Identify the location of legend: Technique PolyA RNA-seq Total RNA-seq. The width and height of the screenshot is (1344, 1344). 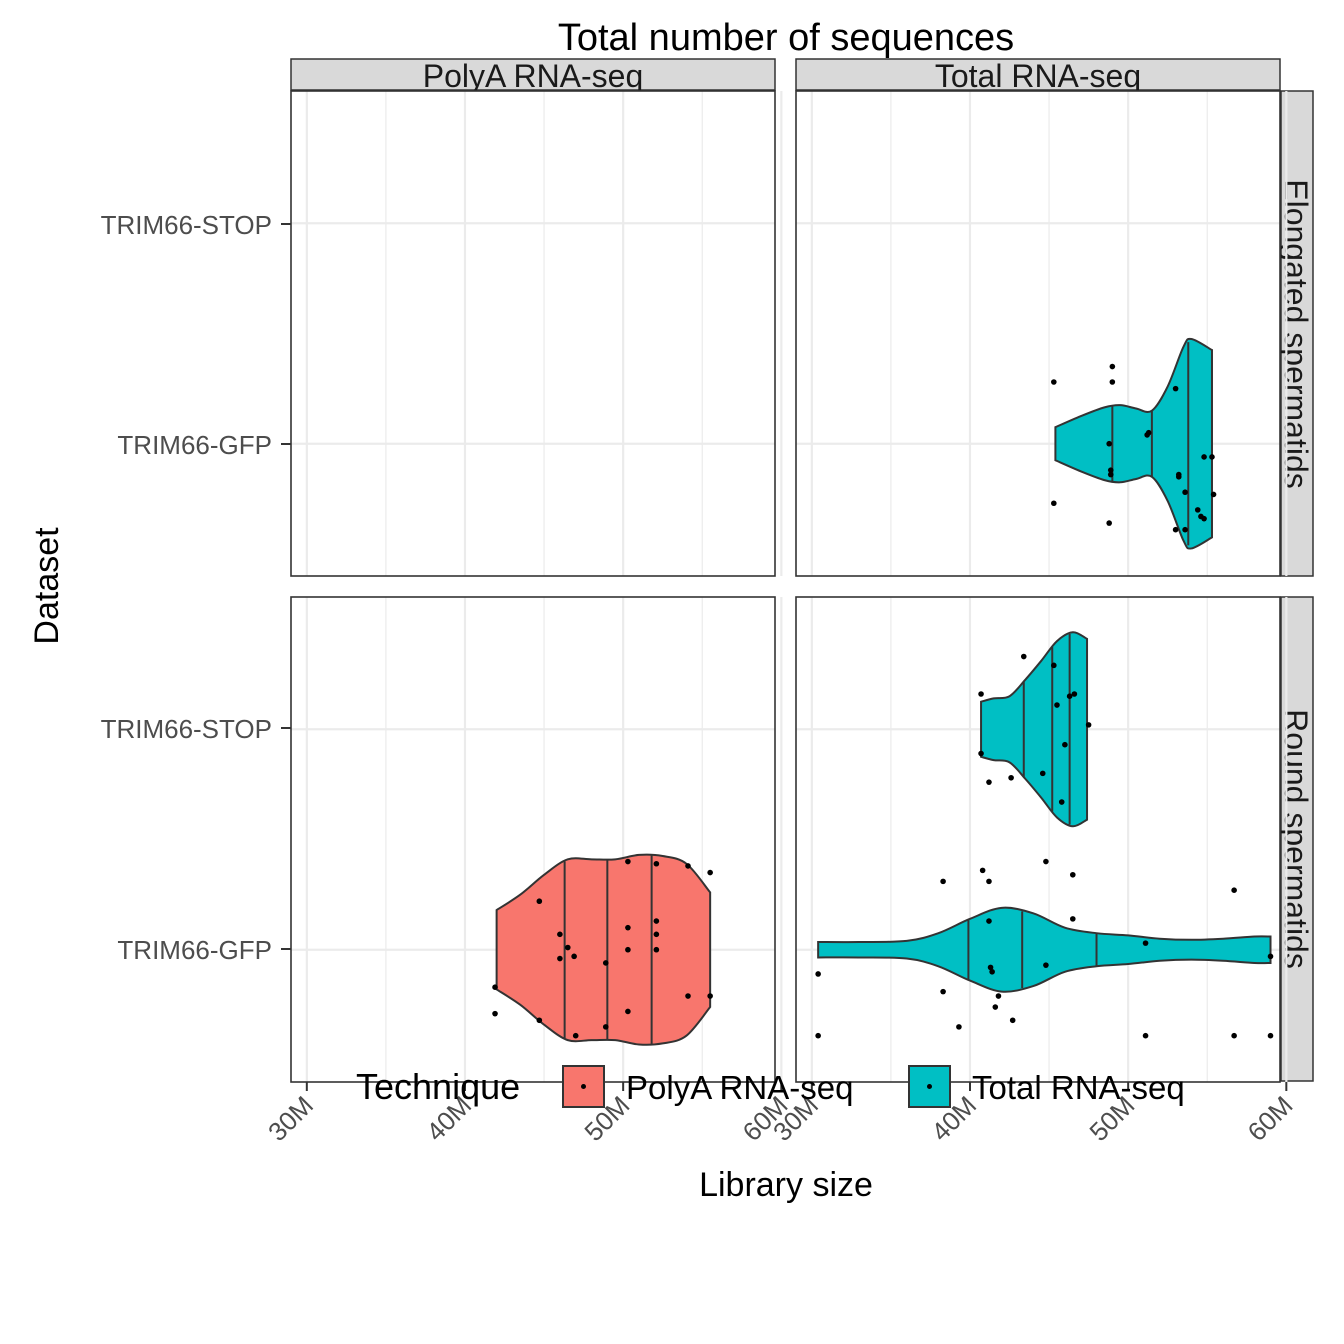
(770, 1086).